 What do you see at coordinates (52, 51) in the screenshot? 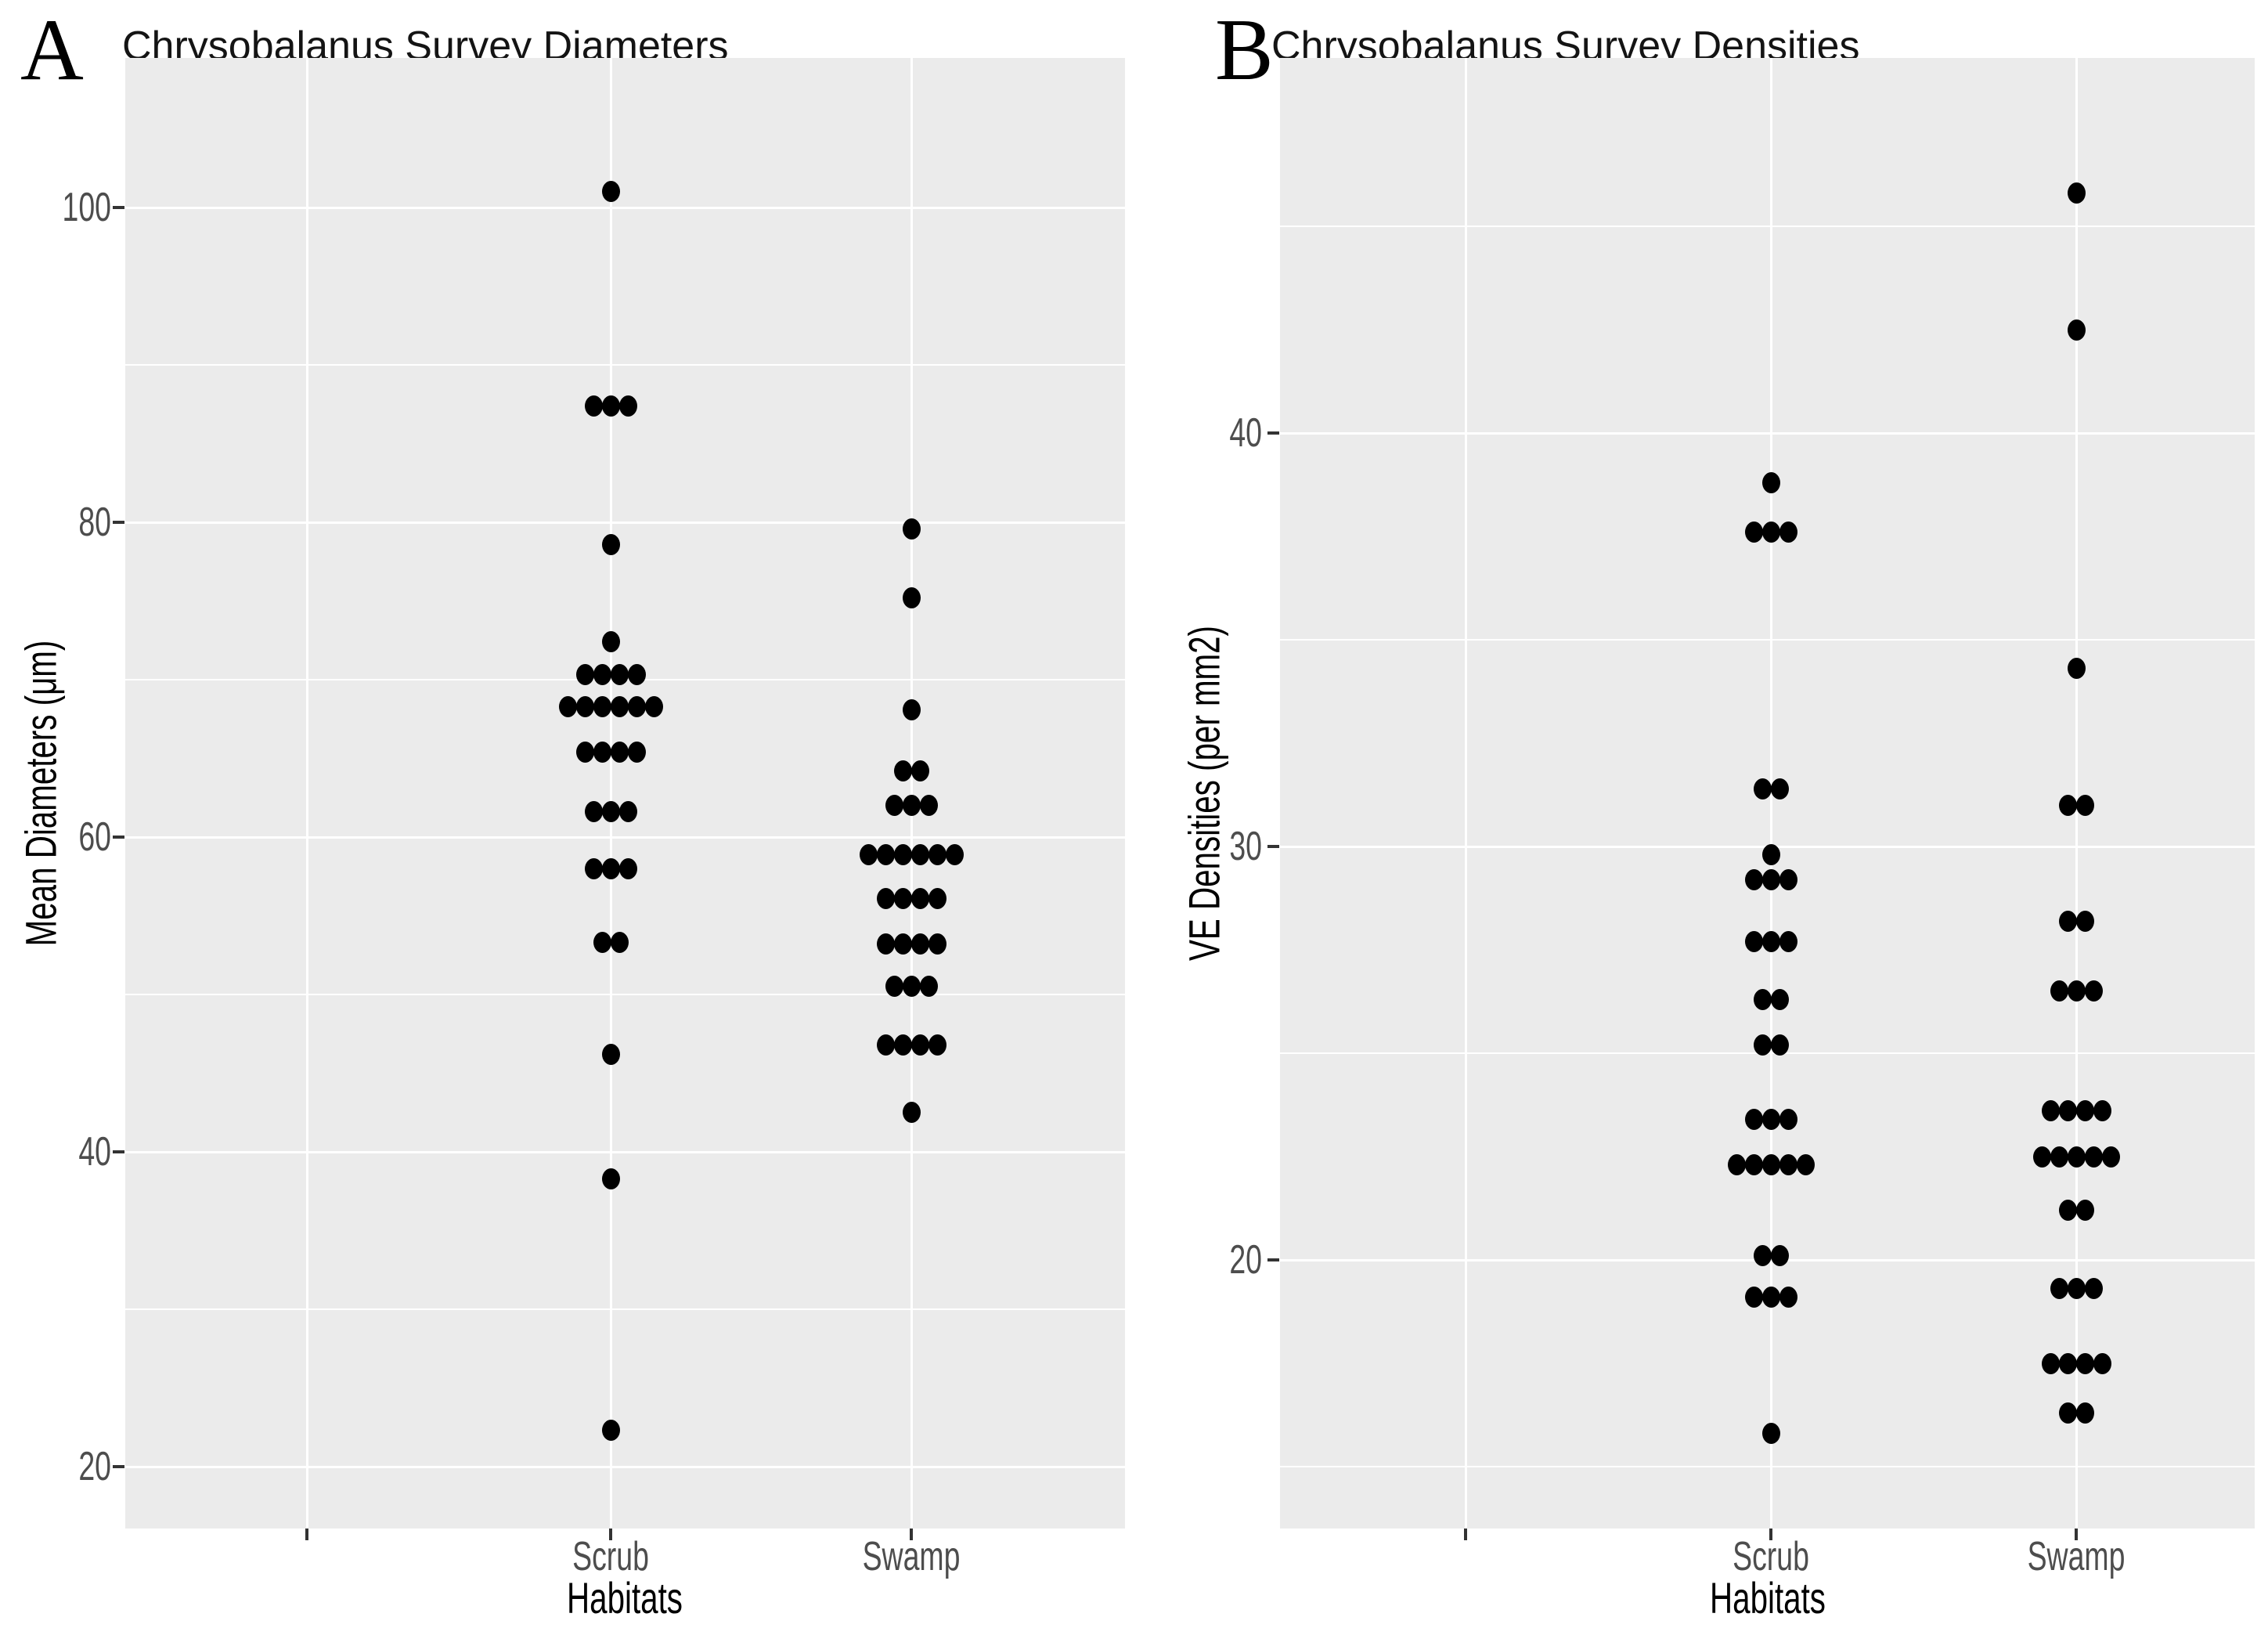
I see `panel-a-label: A` at bounding box center [52, 51].